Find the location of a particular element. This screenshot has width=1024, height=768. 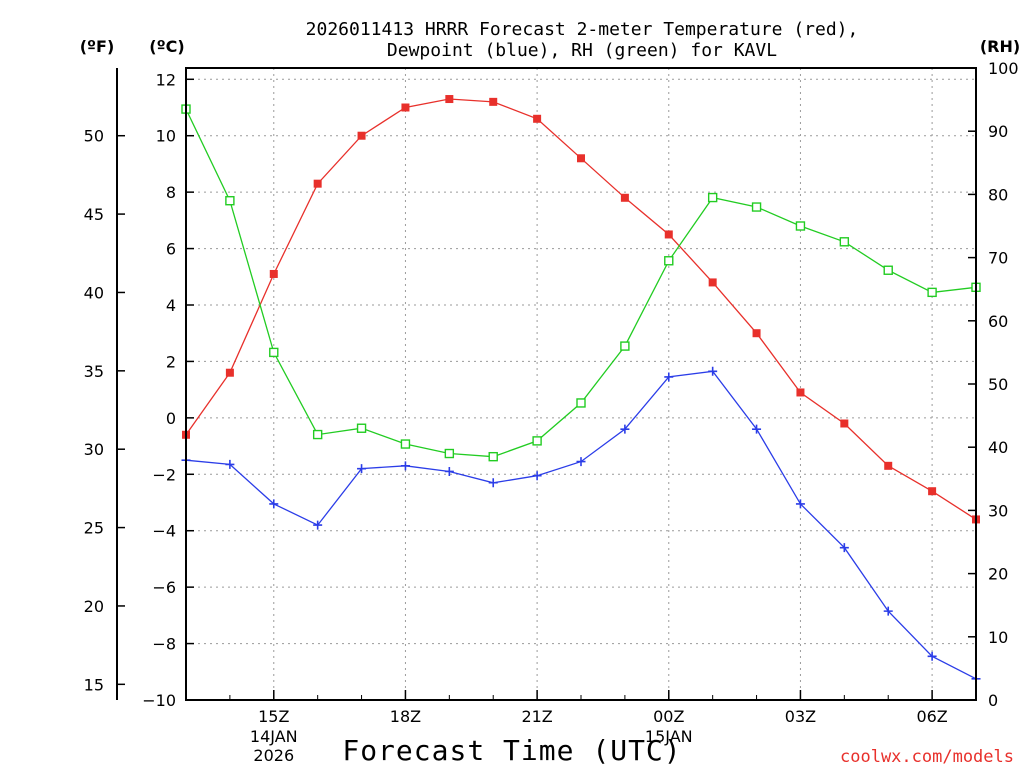

fahrenheit-tick-label: 45 is located at coordinates (94, 214).